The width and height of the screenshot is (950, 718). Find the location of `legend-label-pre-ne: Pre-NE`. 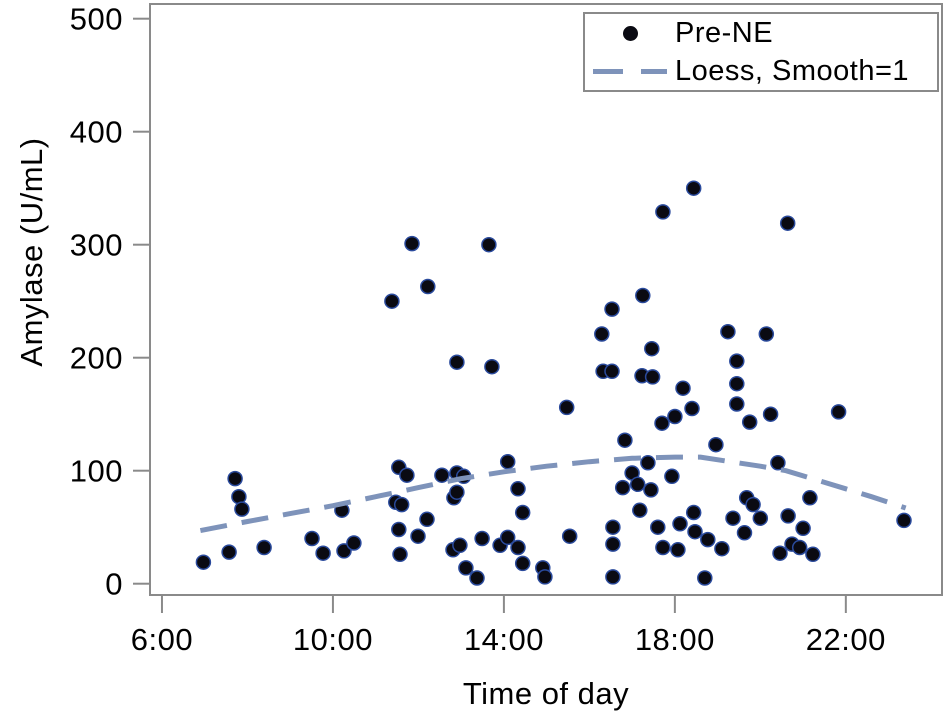

legend-label-pre-ne: Pre-NE is located at coordinates (724, 32).